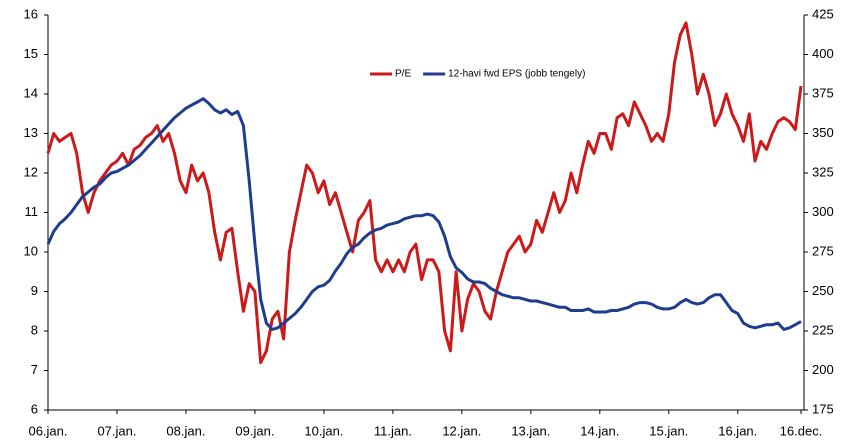  Describe the element at coordinates (668, 430) in the screenshot. I see `x-tick-label: 15.jan.` at that location.